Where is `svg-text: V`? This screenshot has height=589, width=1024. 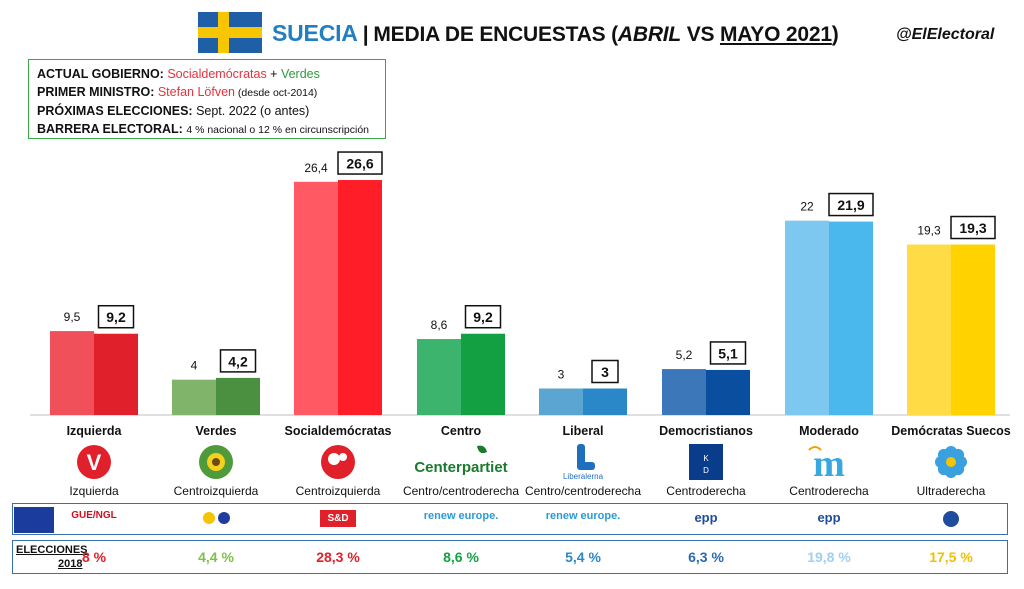
svg-text: V is located at coordinates (94, 462).